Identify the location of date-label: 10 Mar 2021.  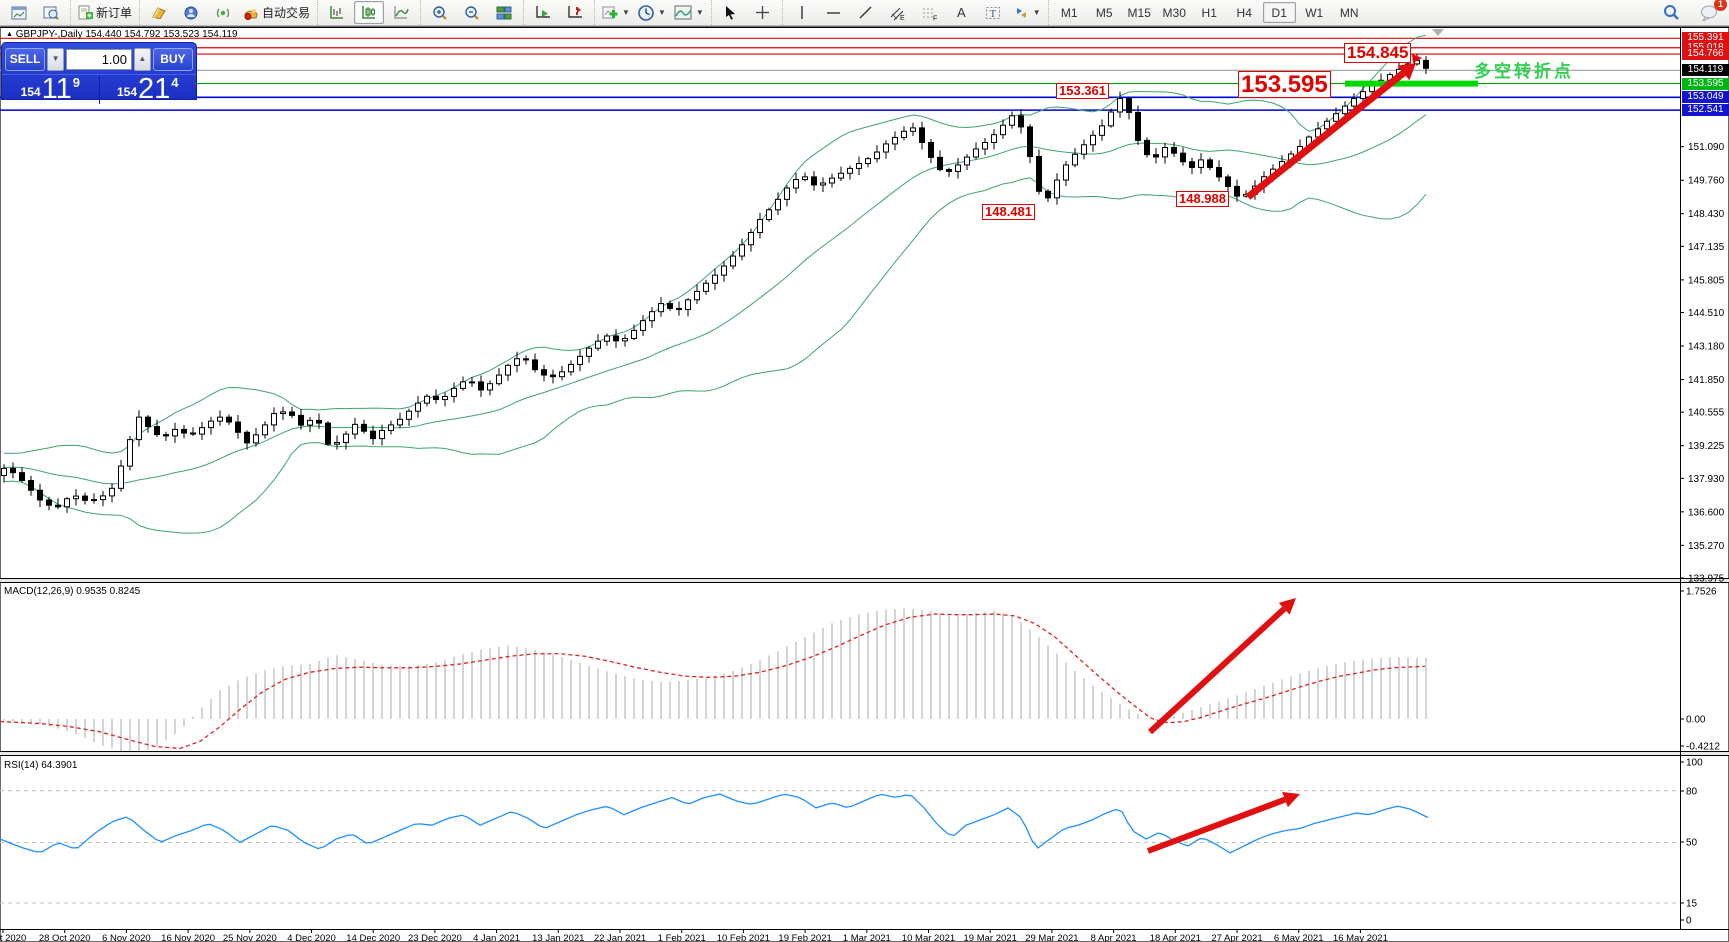
(928, 937).